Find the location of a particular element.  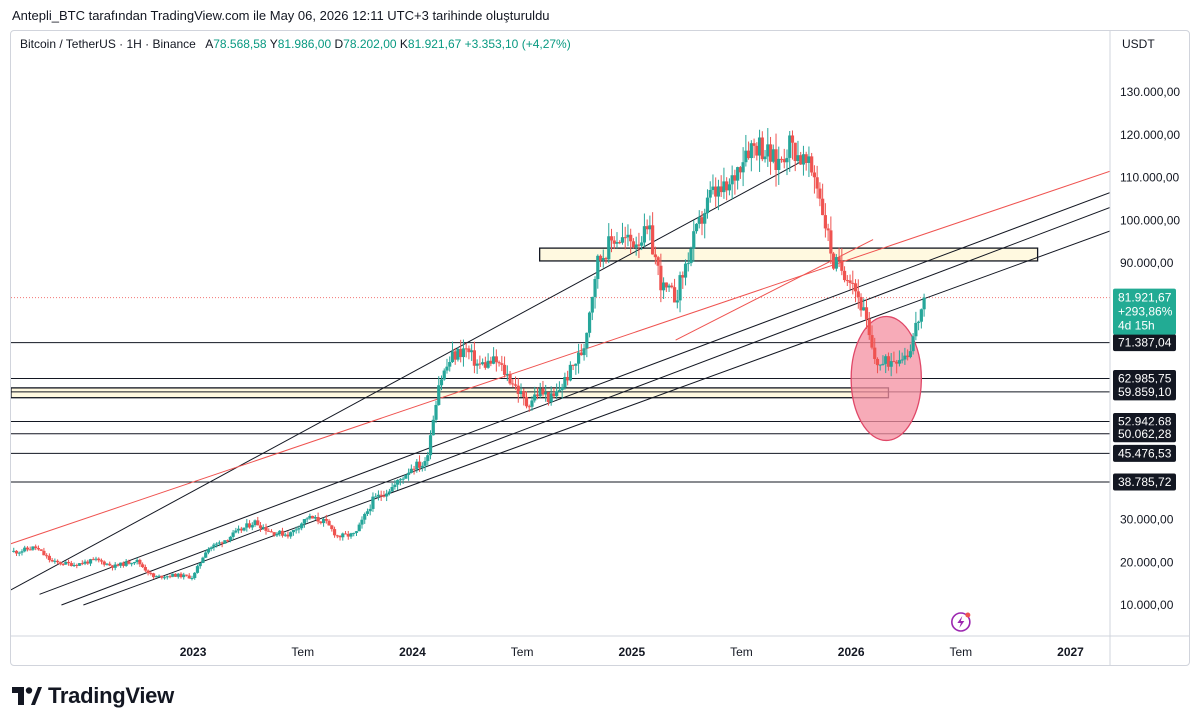

price-tick-label: 30.000,00 is located at coordinates (1147, 520).